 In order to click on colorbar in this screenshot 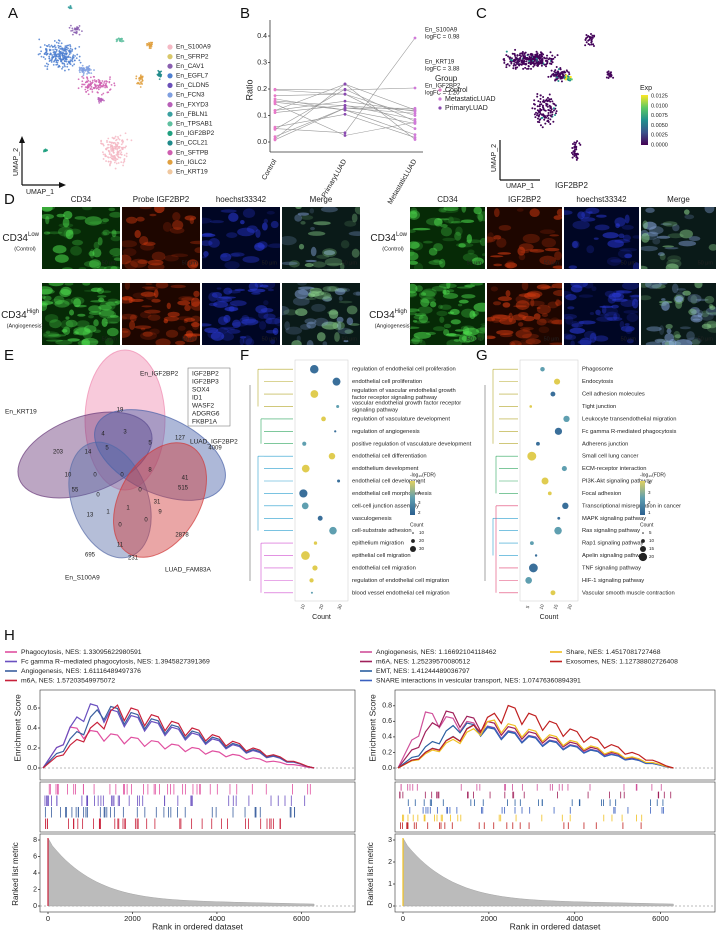, I will do `click(644, 120)`.